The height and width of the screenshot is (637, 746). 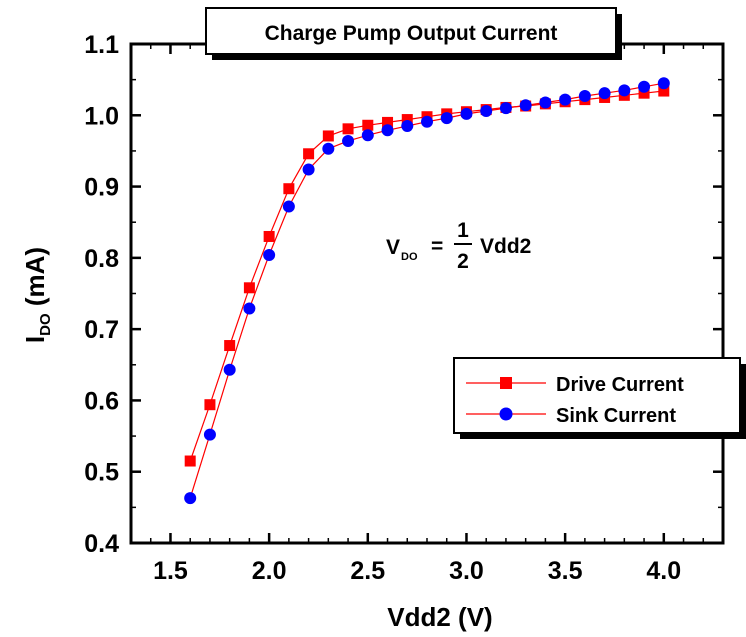 I want to click on annotation-denominator: 2, so click(x=463, y=261).